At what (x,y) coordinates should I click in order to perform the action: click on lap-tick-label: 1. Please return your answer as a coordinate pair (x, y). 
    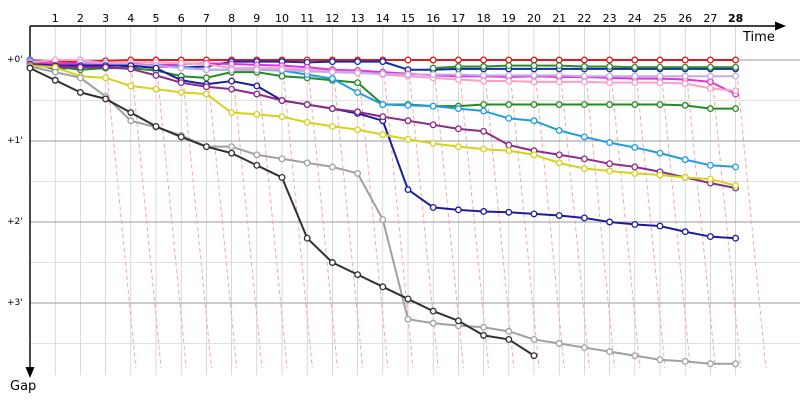
    Looking at the image, I should click on (55, 18).